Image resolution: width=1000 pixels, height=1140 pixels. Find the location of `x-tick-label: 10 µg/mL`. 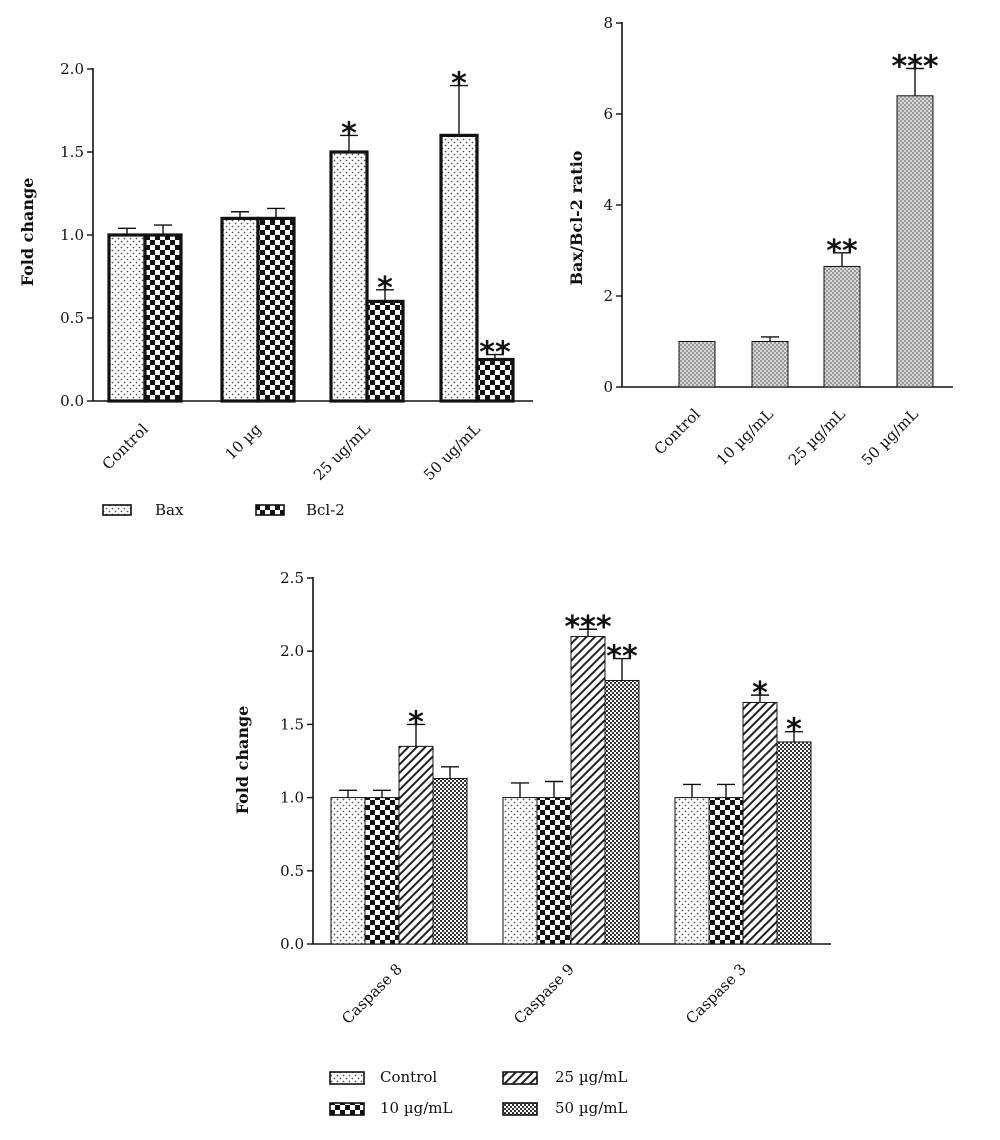

x-tick-label: 10 µg/mL is located at coordinates (745, 437).